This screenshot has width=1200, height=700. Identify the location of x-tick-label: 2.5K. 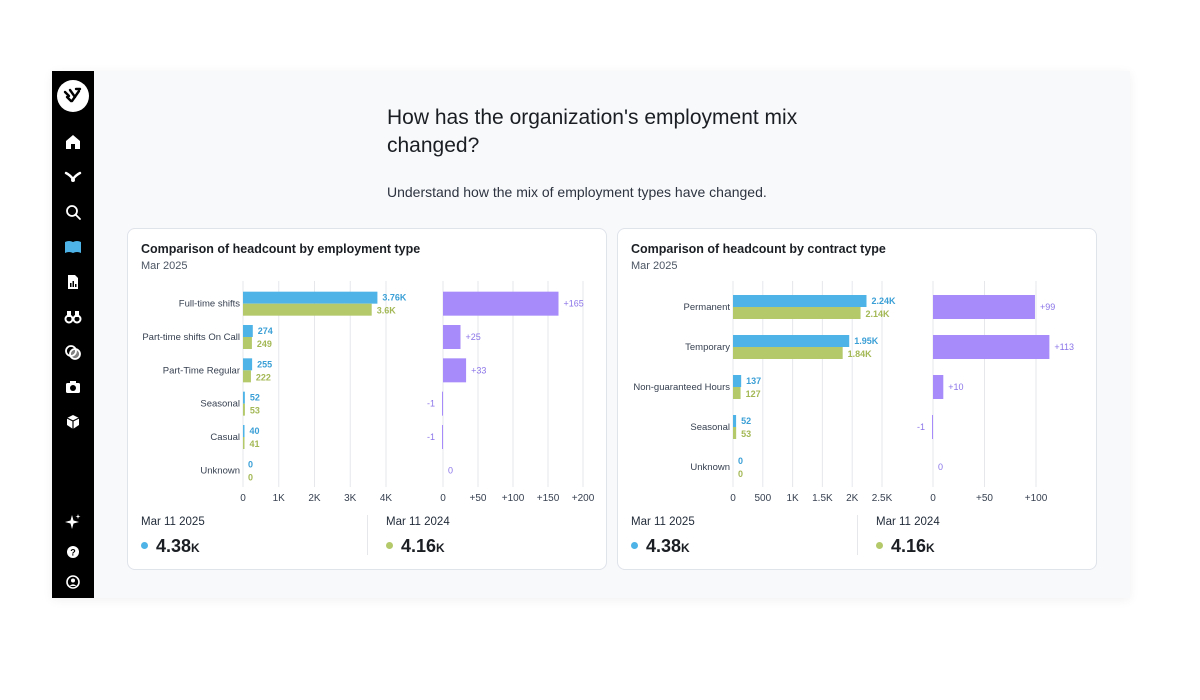
(882, 498).